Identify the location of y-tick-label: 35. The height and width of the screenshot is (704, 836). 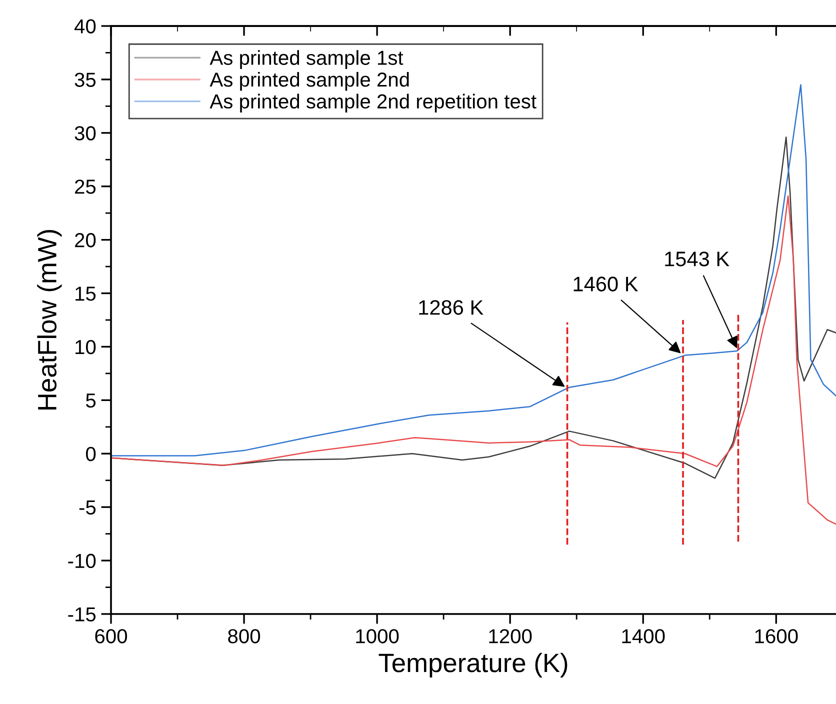
(85, 79).